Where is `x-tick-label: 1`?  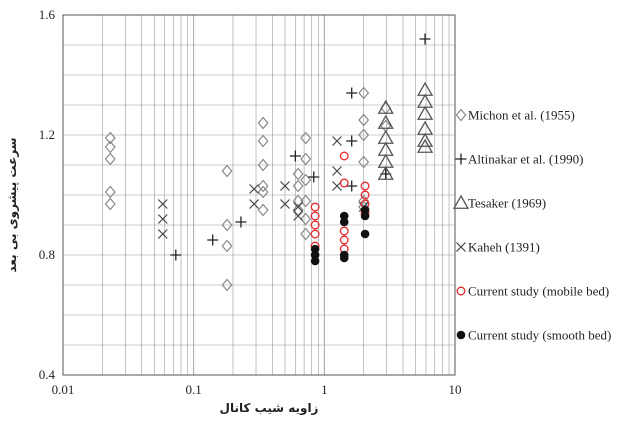 x-tick-label: 1 is located at coordinates (324, 389).